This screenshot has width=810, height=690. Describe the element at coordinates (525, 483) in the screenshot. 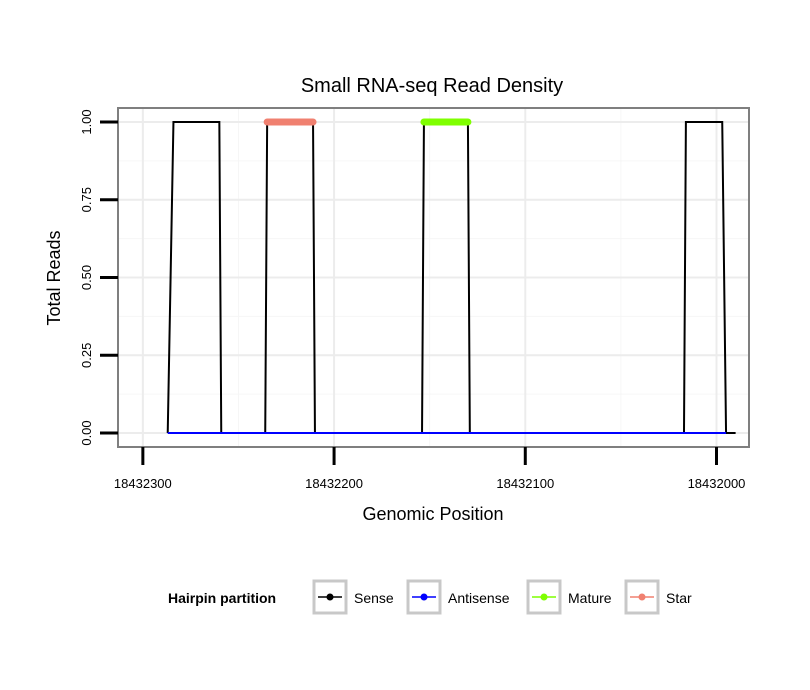

I see `x-tick-label: 18432100` at that location.